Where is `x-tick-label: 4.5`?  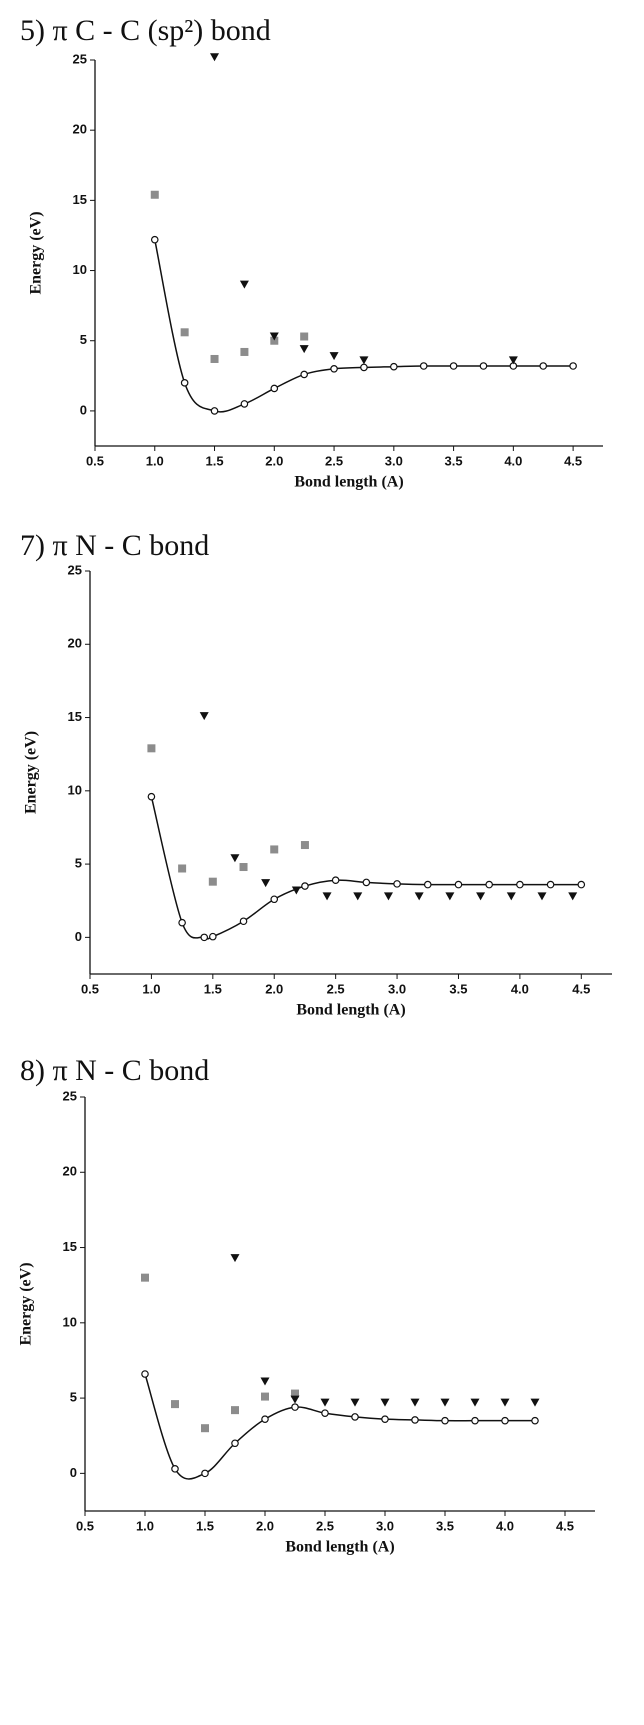
x-tick-label: 4.5 is located at coordinates (581, 988).